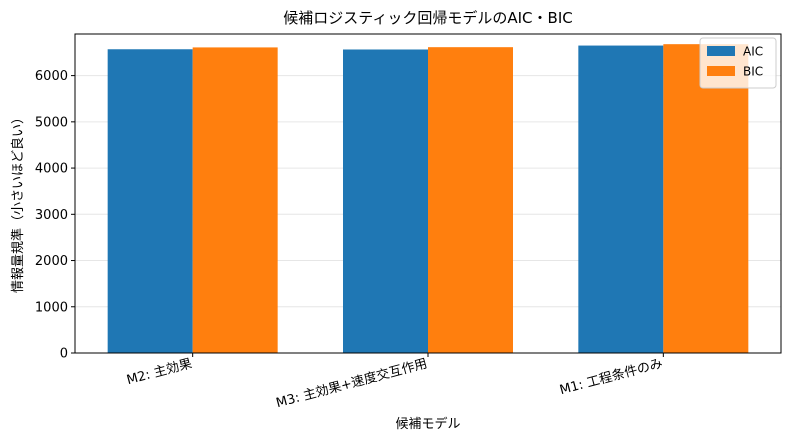  I want to click on y-axis-ticks: 0 1000 2000 3000 4000 5000 6000, so click(55, 215).